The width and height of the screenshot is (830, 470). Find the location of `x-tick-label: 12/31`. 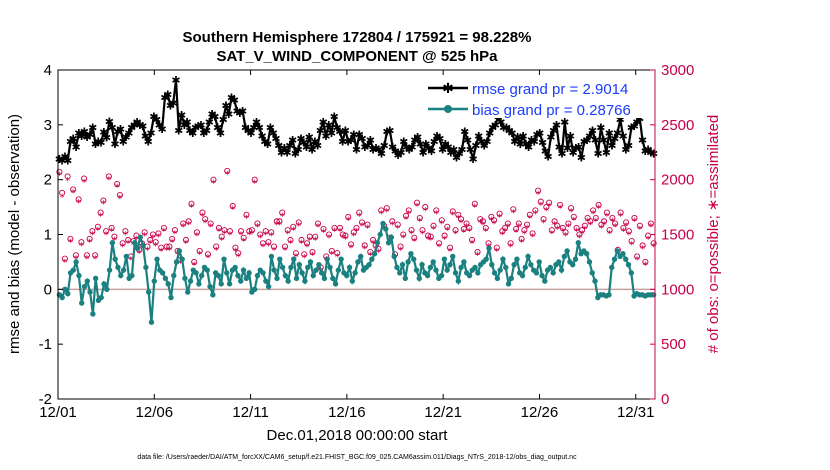

x-tick-label: 12/31 is located at coordinates (636, 412).